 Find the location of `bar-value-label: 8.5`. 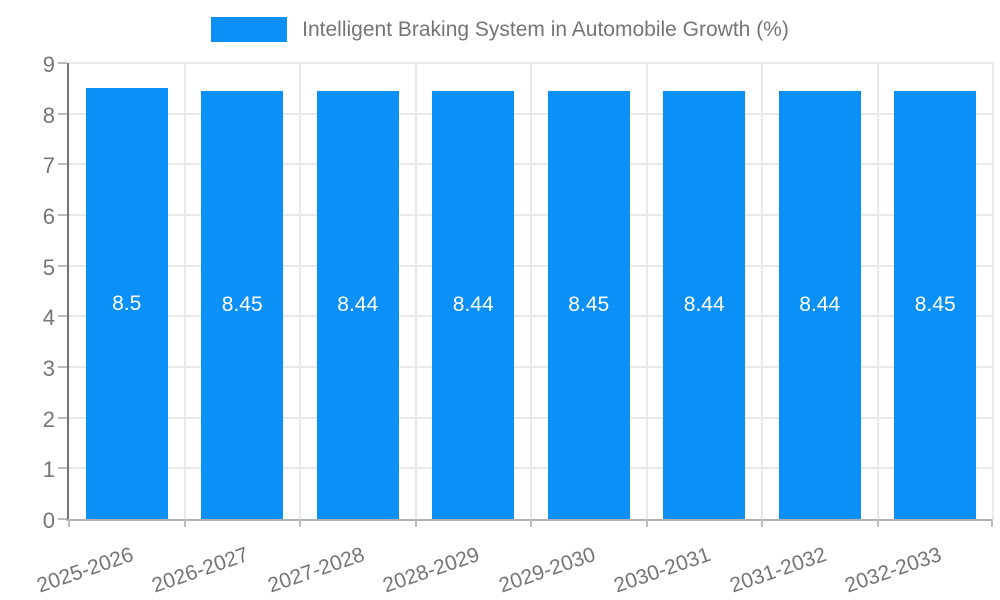

bar-value-label: 8.5 is located at coordinates (127, 303).